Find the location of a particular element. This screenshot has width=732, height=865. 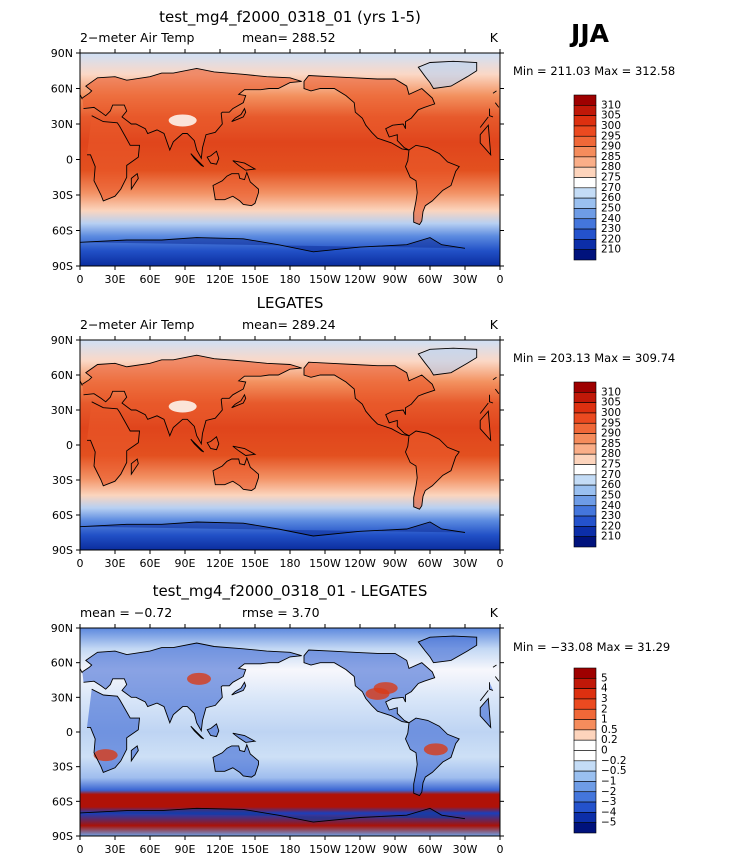

colorbar-label: 295 is located at coordinates (611, 423).